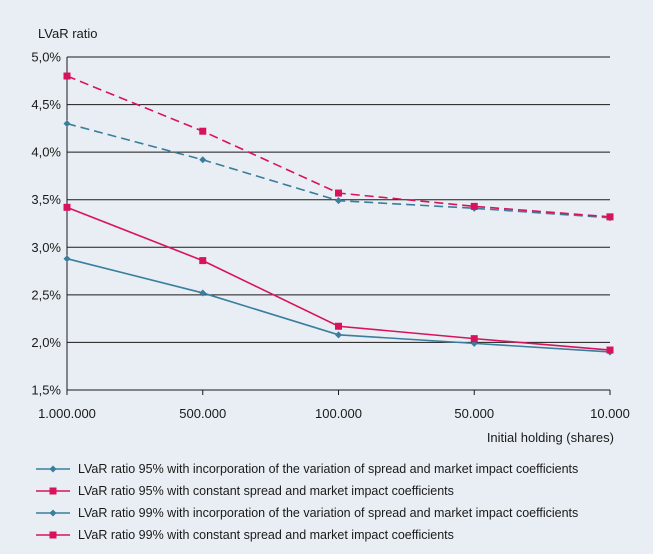 This screenshot has width=653, height=554. Describe the element at coordinates (46, 247) in the screenshot. I see `y-tick-label: 3,0%` at that location.